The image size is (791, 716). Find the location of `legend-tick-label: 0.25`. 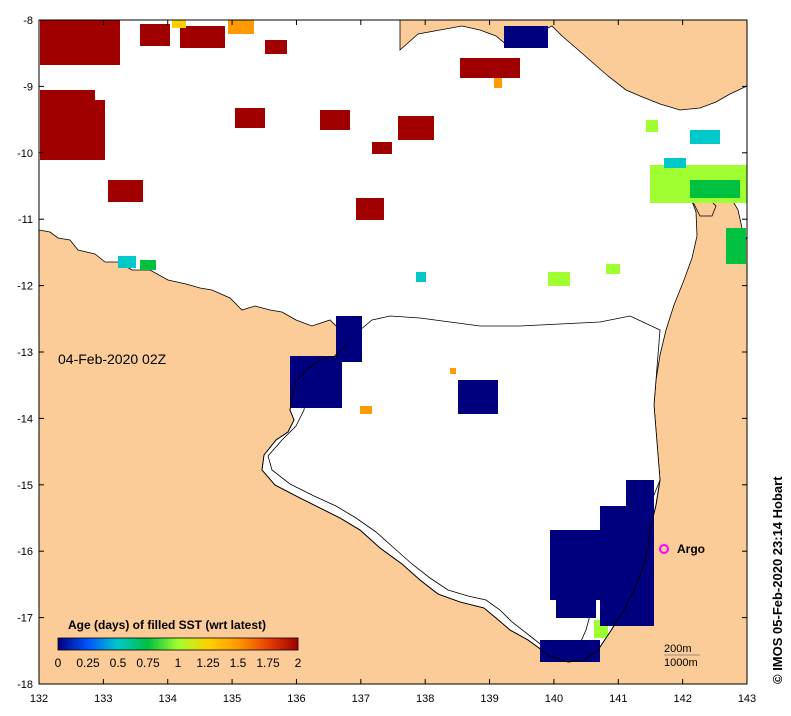

legend-tick-label: 0.25 is located at coordinates (88, 663).